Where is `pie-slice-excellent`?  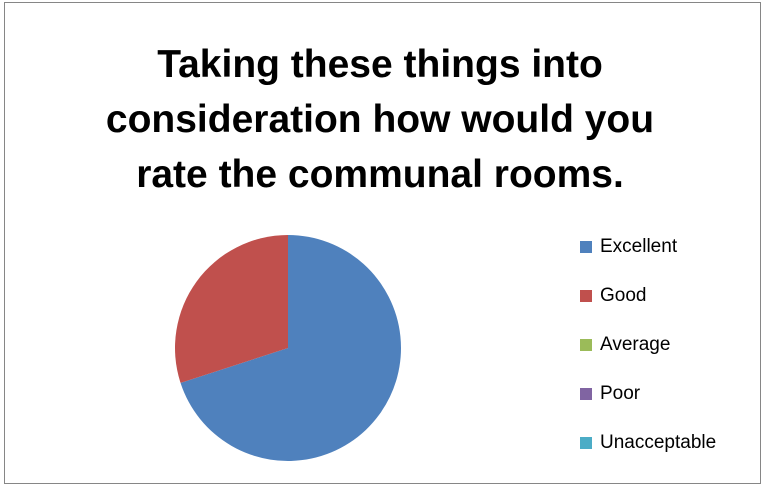
pie-slice-excellent is located at coordinates (290, 348).